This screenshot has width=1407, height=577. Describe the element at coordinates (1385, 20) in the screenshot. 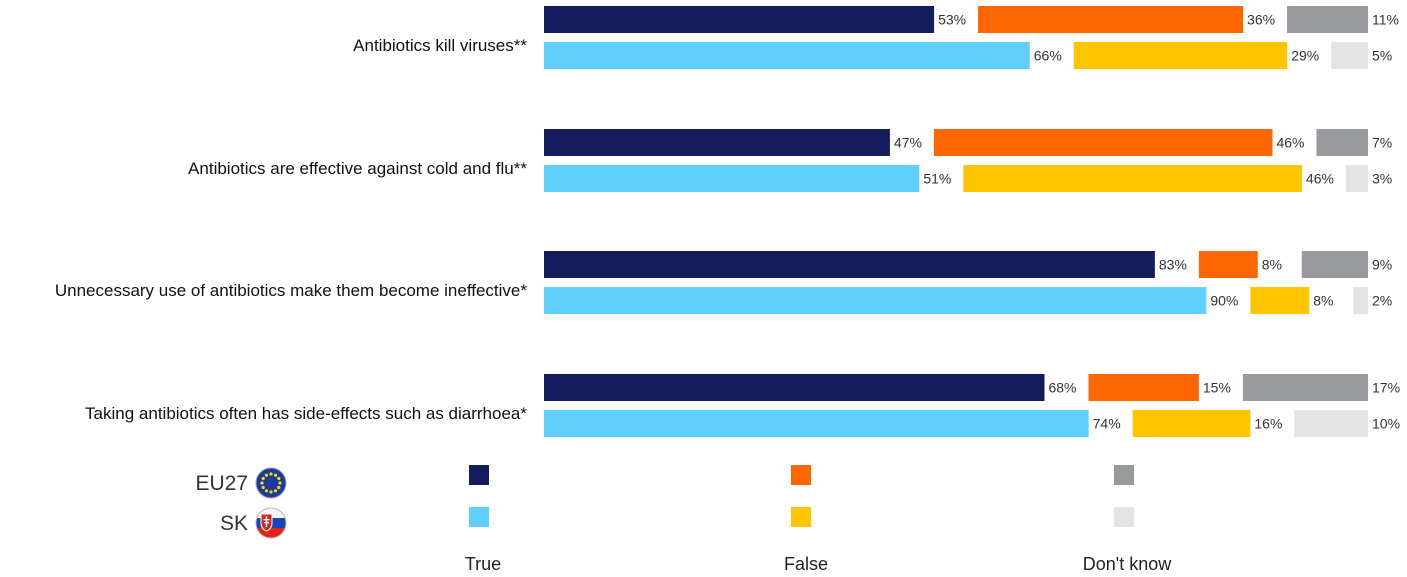

I see `data-label-eu27-don-t-know: 11%` at that location.